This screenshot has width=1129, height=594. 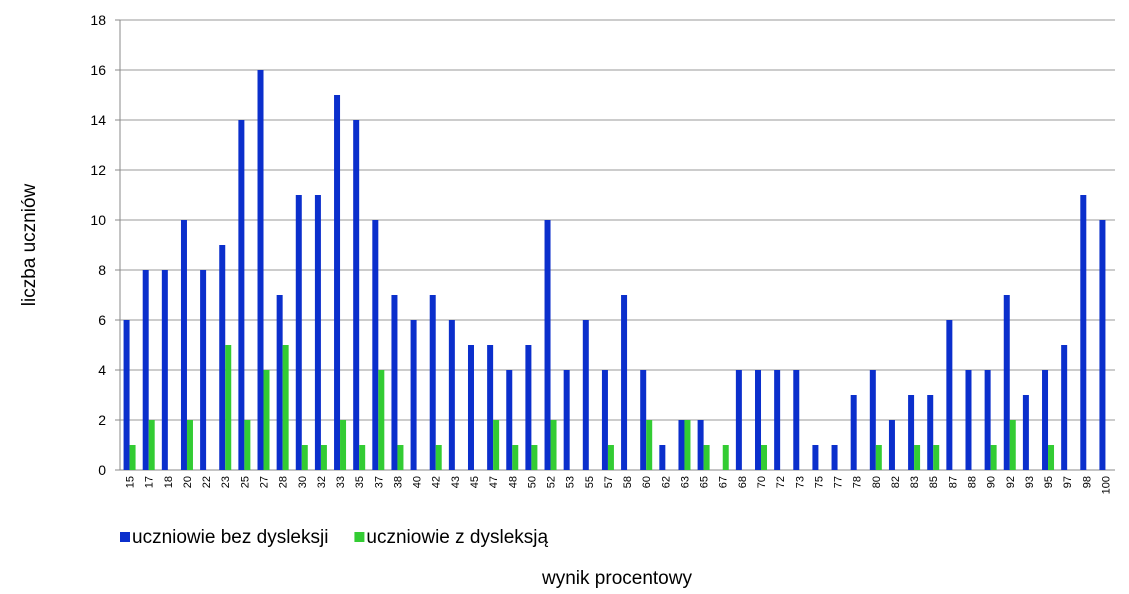 What do you see at coordinates (513, 482) in the screenshot?
I see `x-tick-label: 48` at bounding box center [513, 482].